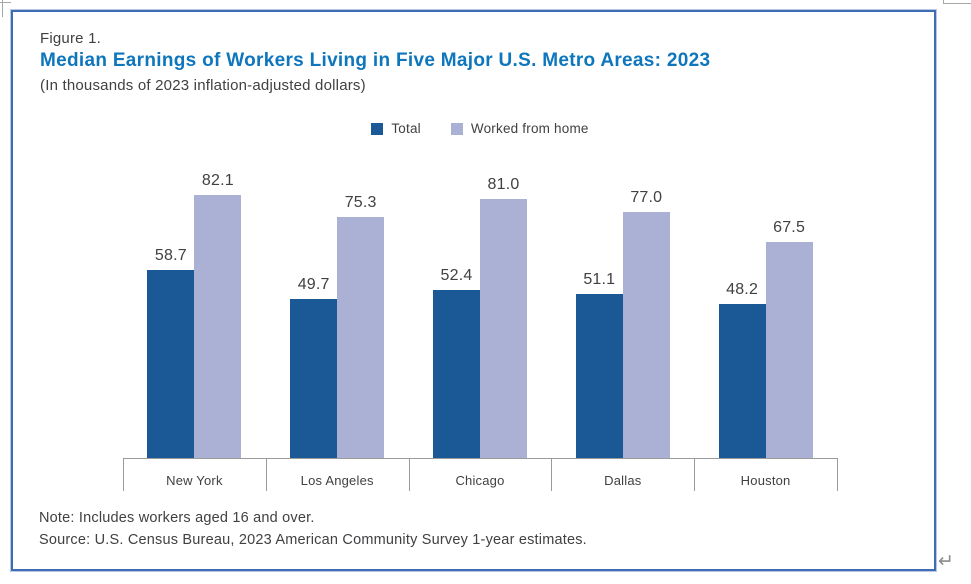 The width and height of the screenshot is (971, 584). I want to click on bar-total-los-angeles, so click(314, 378).